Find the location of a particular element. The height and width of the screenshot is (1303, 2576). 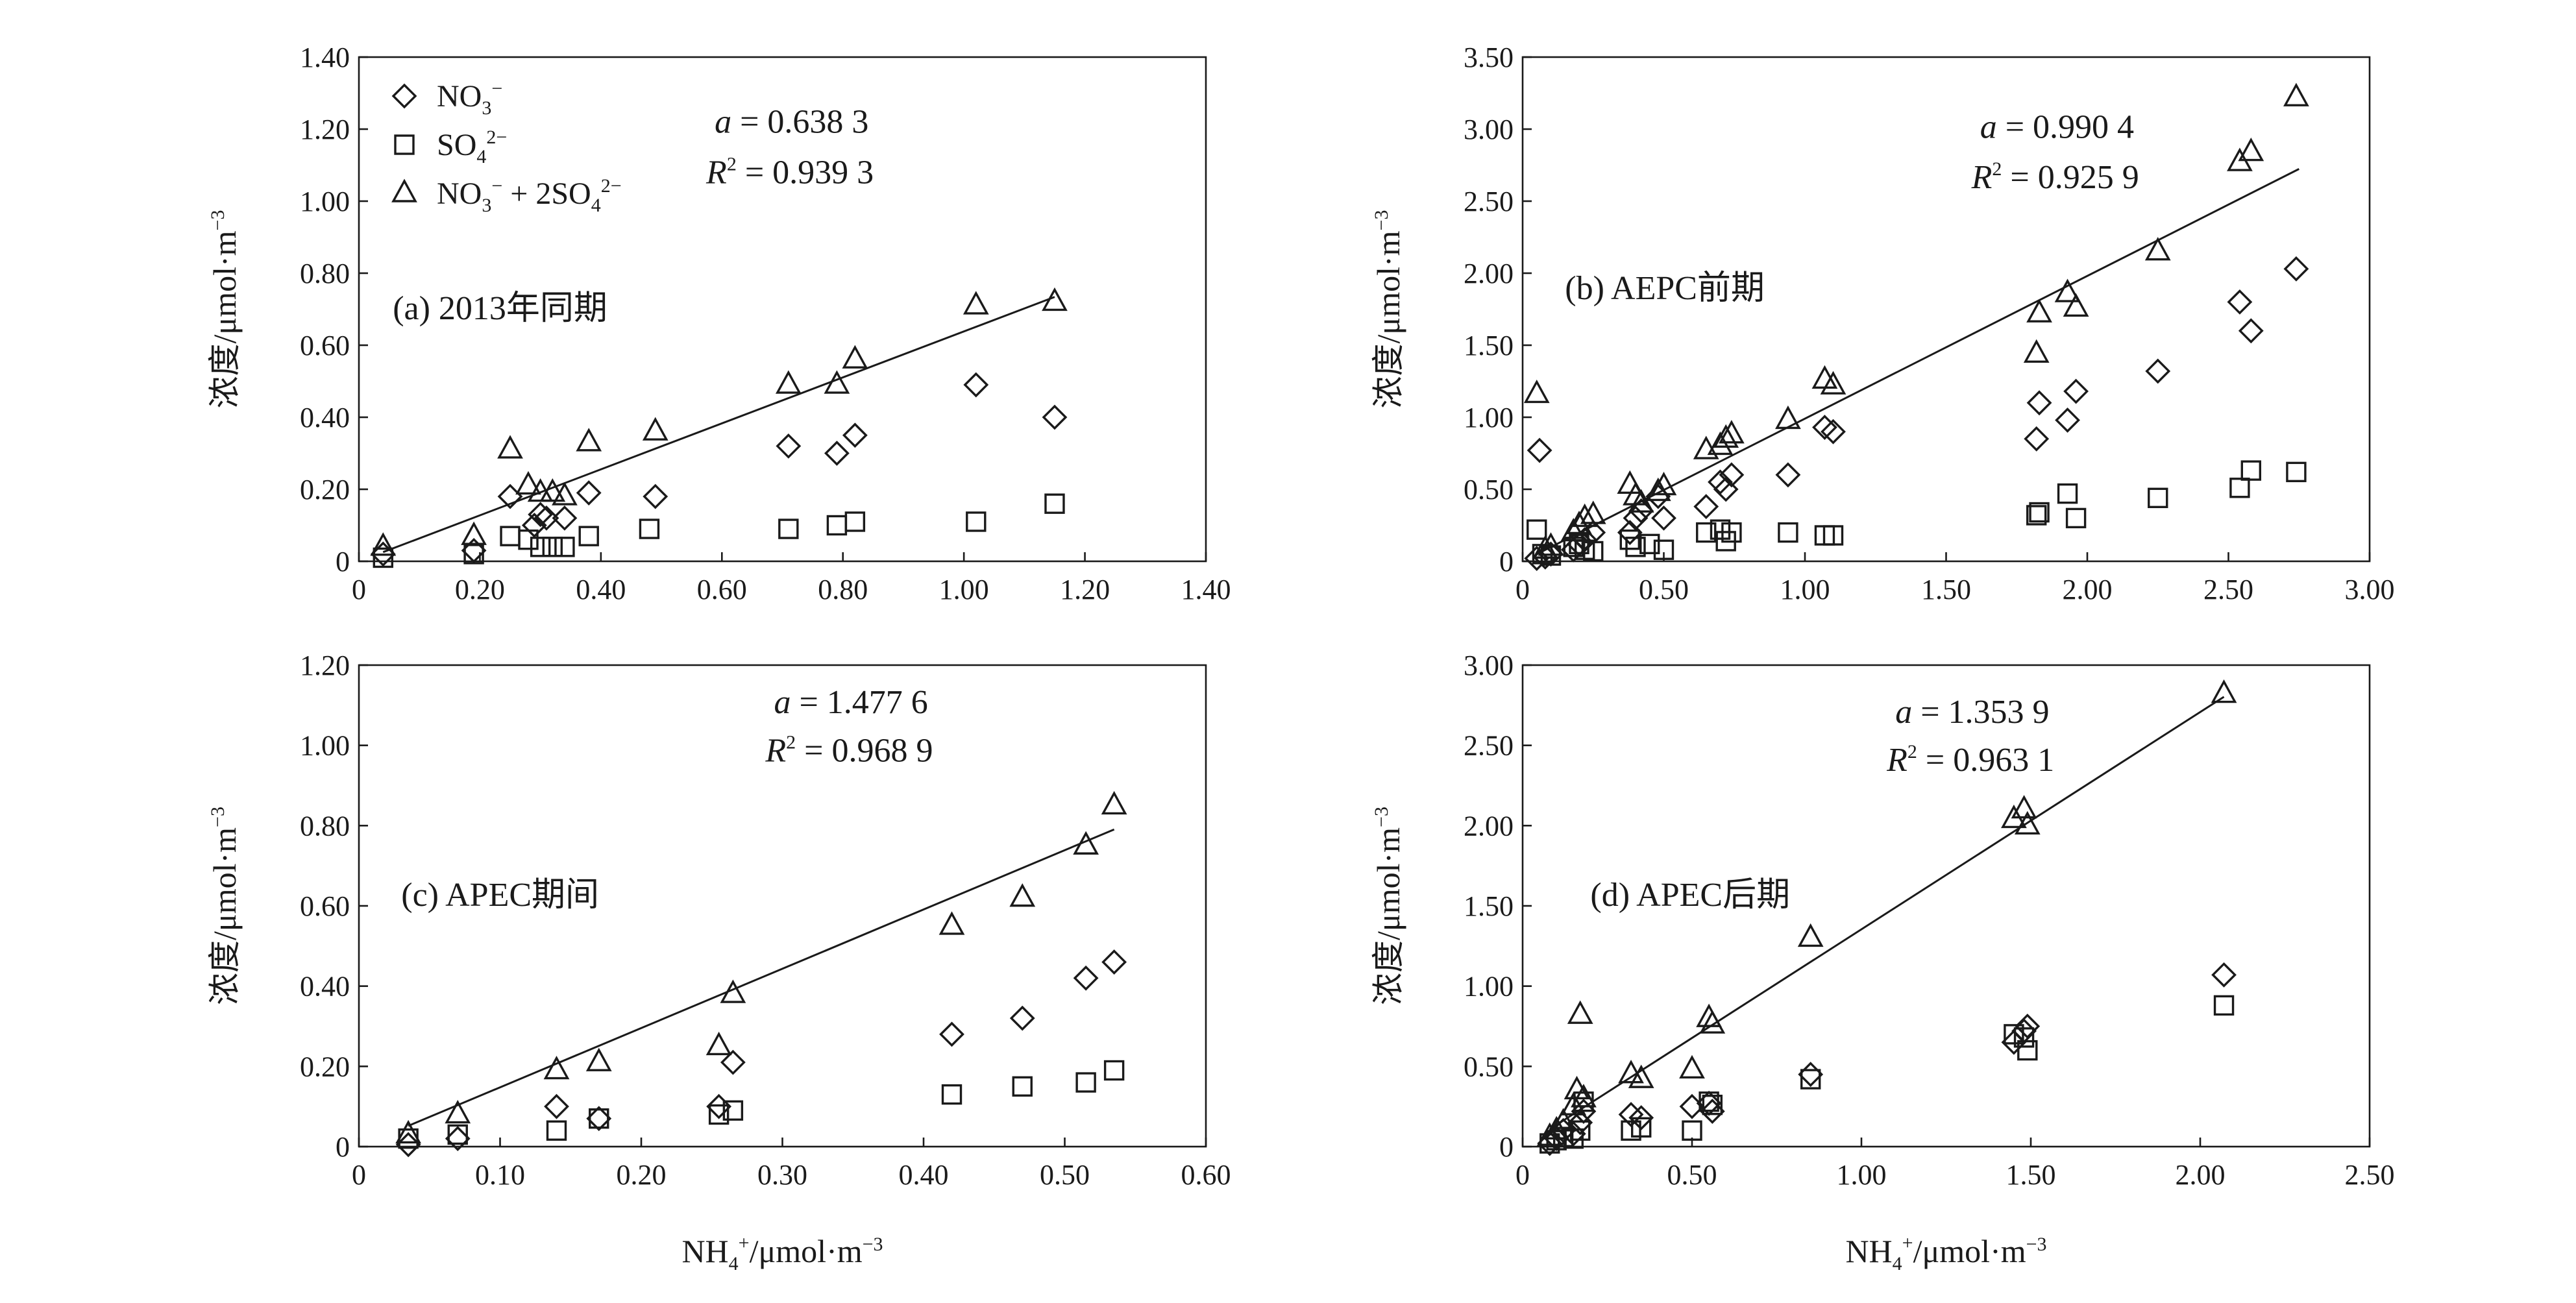

series-square is located at coordinates (761, 1104).